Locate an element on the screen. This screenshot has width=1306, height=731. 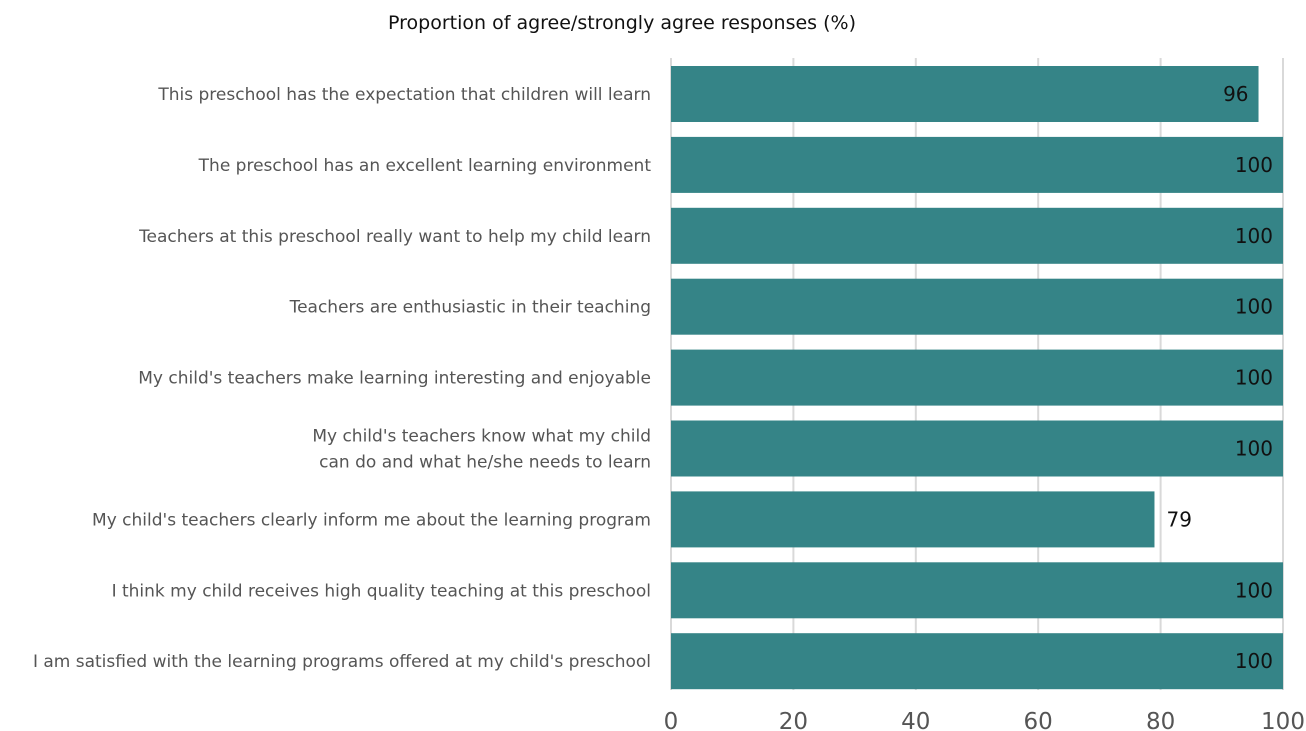
x-tick-label: 0 is located at coordinates (671, 720).